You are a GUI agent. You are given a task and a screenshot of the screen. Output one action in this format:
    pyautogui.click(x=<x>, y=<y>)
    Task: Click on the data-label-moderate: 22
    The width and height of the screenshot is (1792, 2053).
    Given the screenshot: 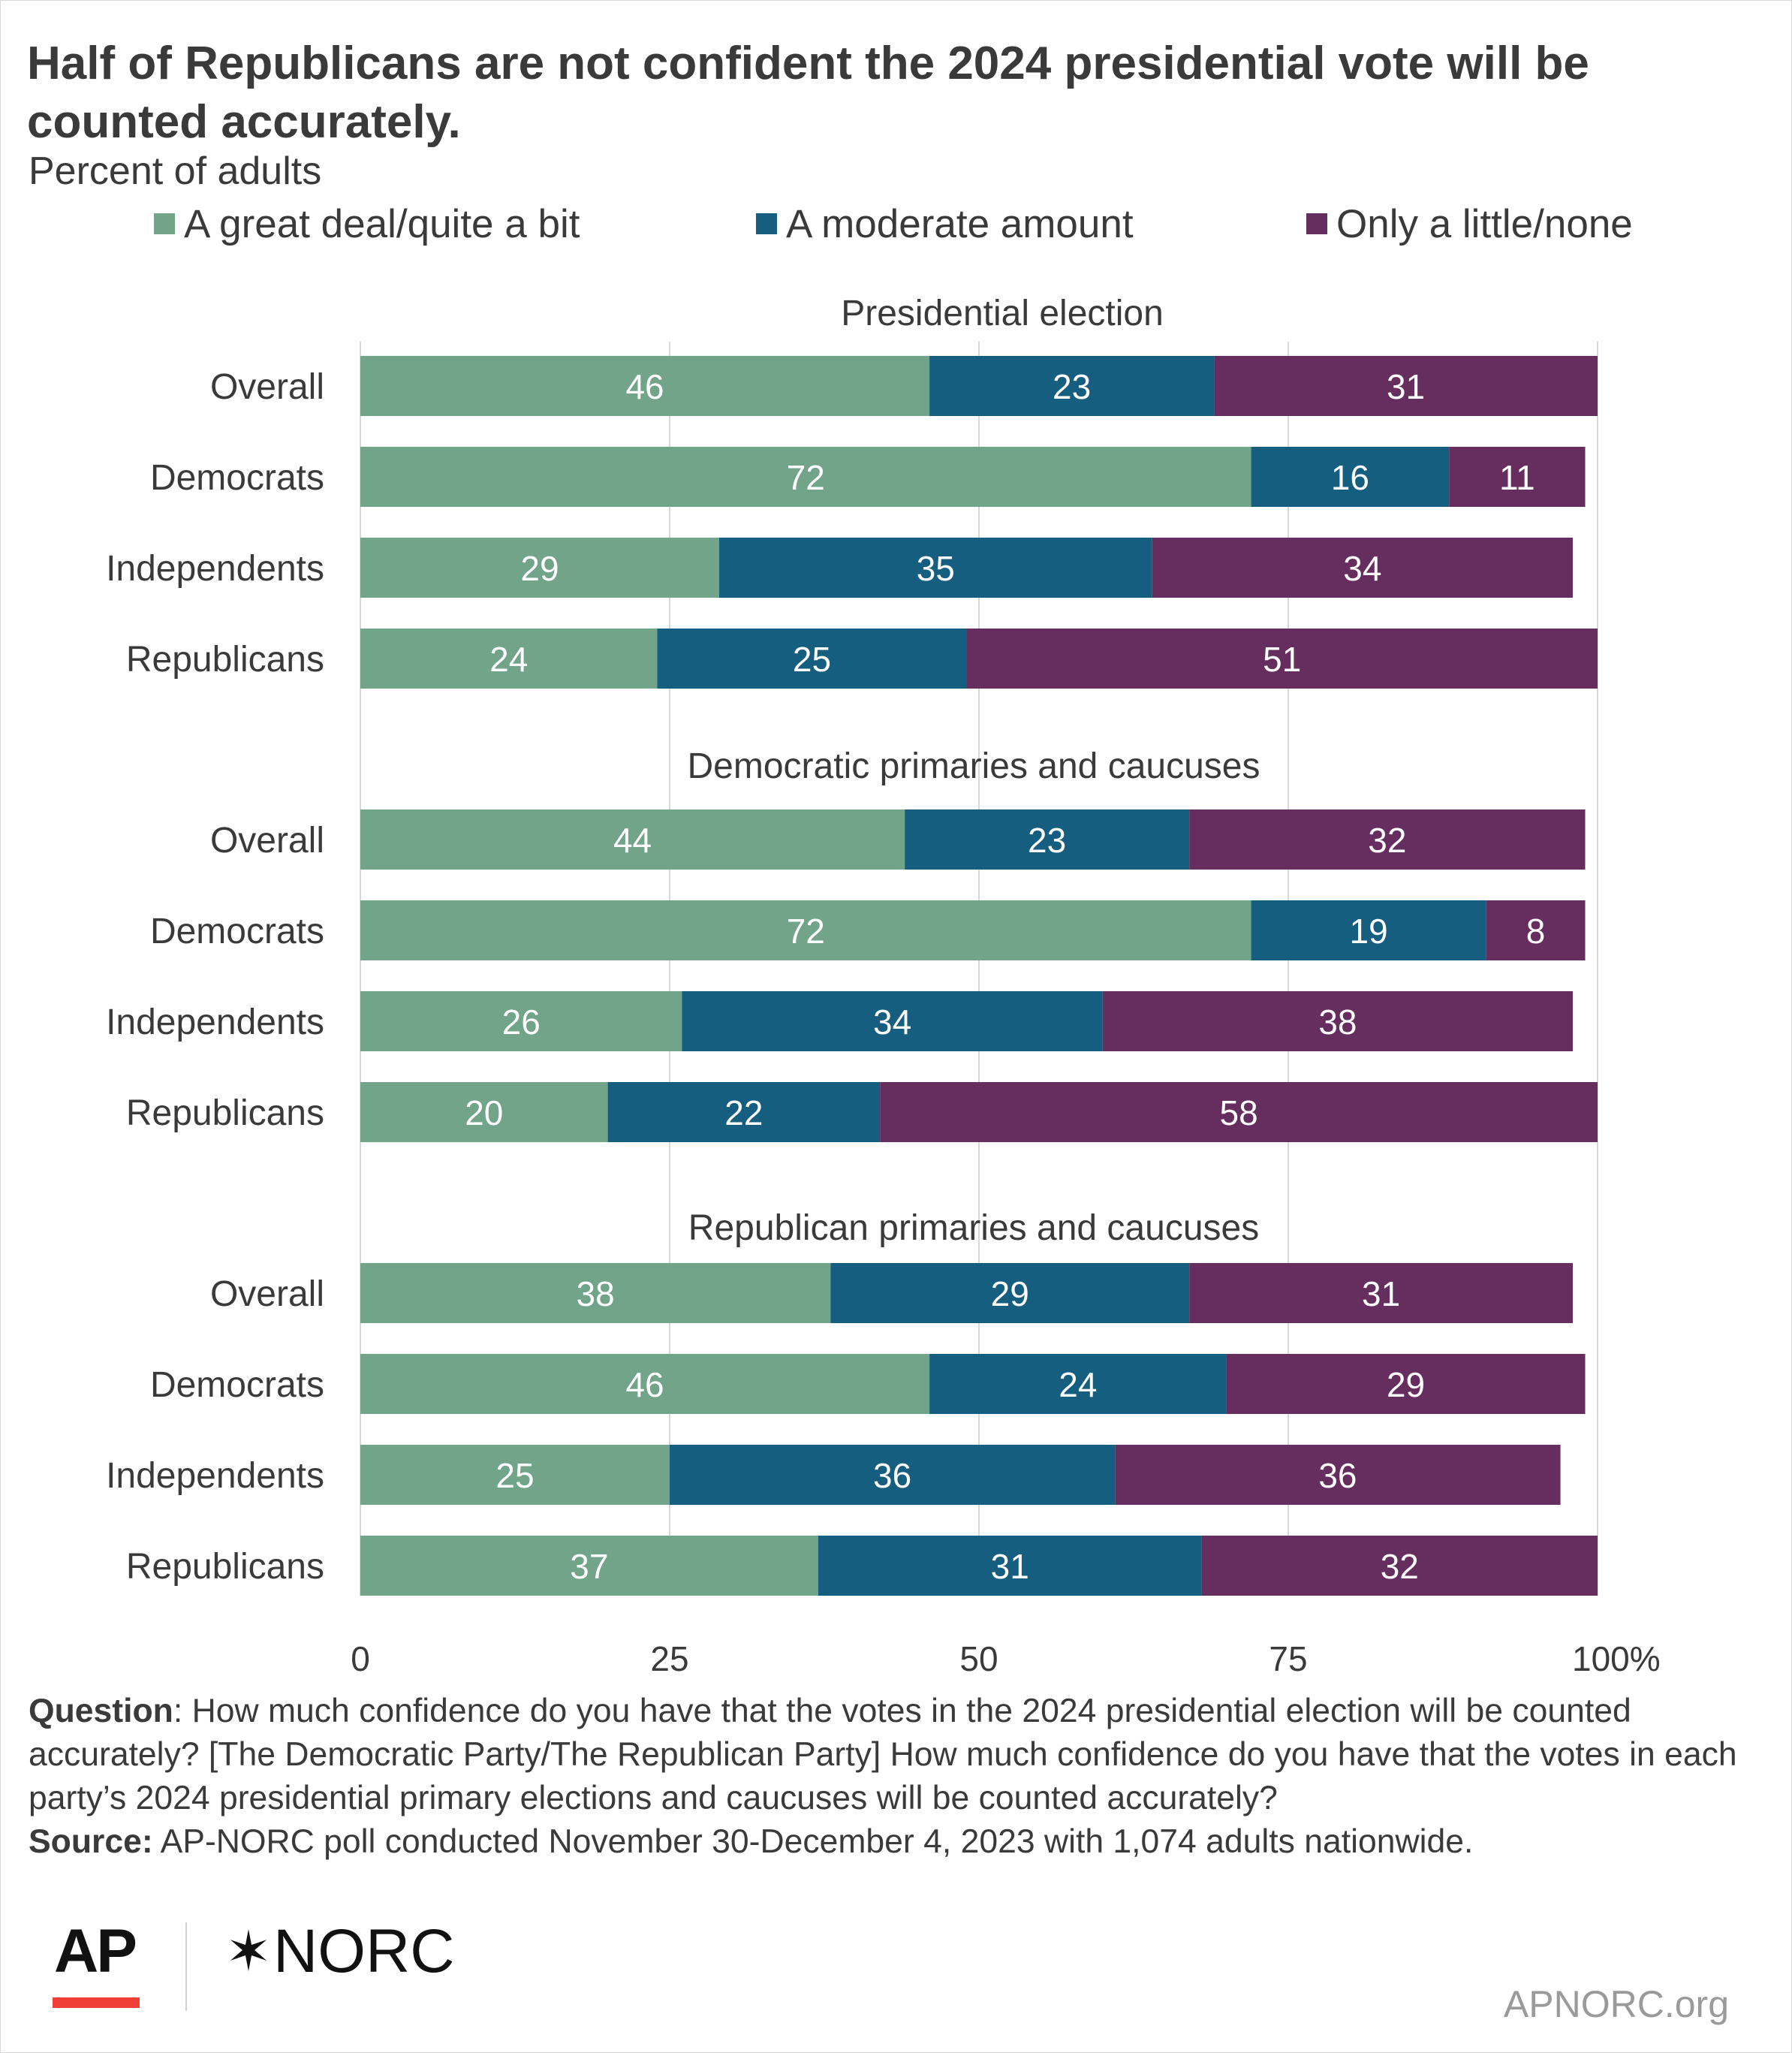 What is the action you would take?
    pyautogui.click(x=743, y=1112)
    